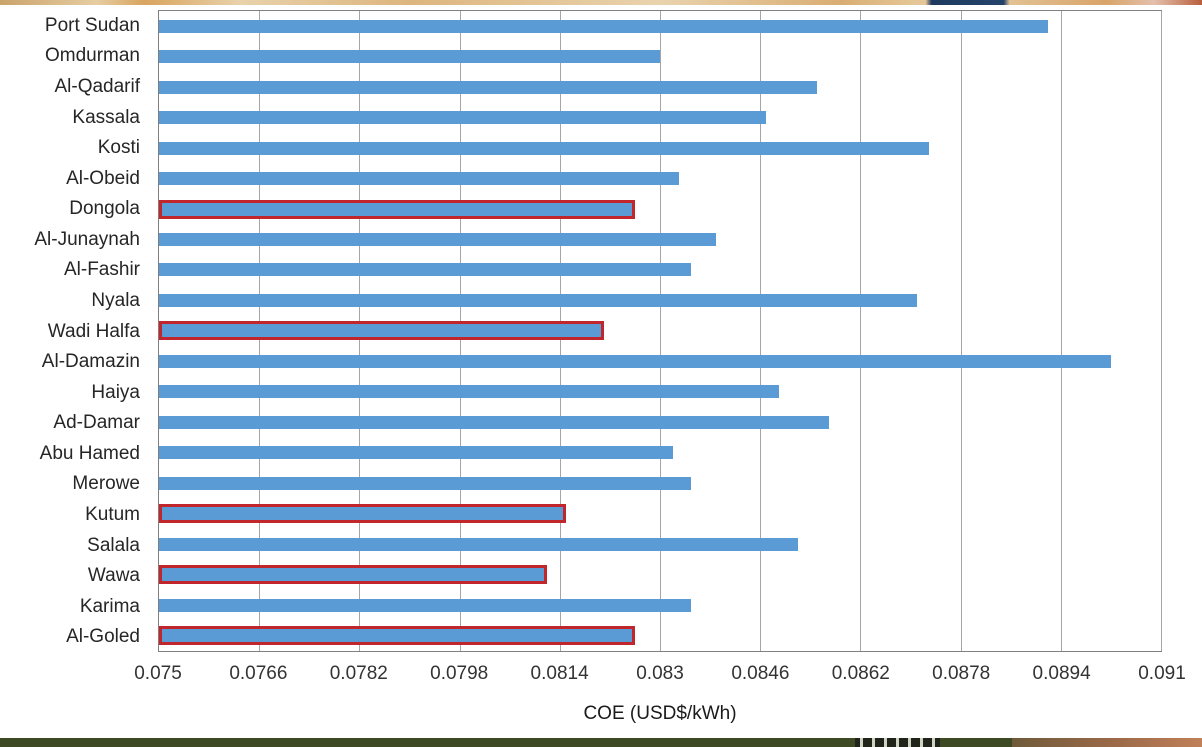 The width and height of the screenshot is (1202, 747). I want to click on category-label: Kassala, so click(106, 117).